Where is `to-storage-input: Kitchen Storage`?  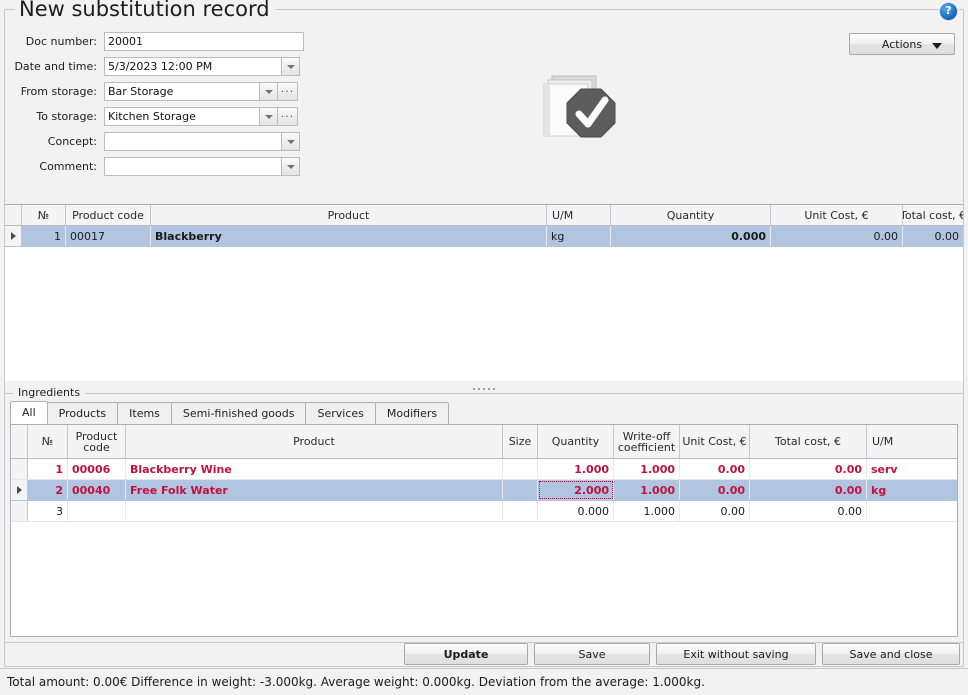
to-storage-input: Kitchen Storage is located at coordinates (181, 116).